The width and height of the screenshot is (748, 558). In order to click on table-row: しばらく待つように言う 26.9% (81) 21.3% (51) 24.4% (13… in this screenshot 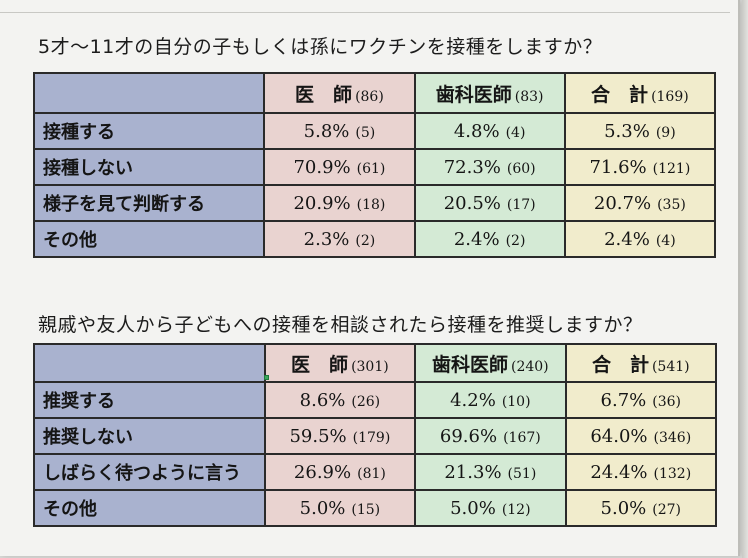, I will do `click(375, 472)`.